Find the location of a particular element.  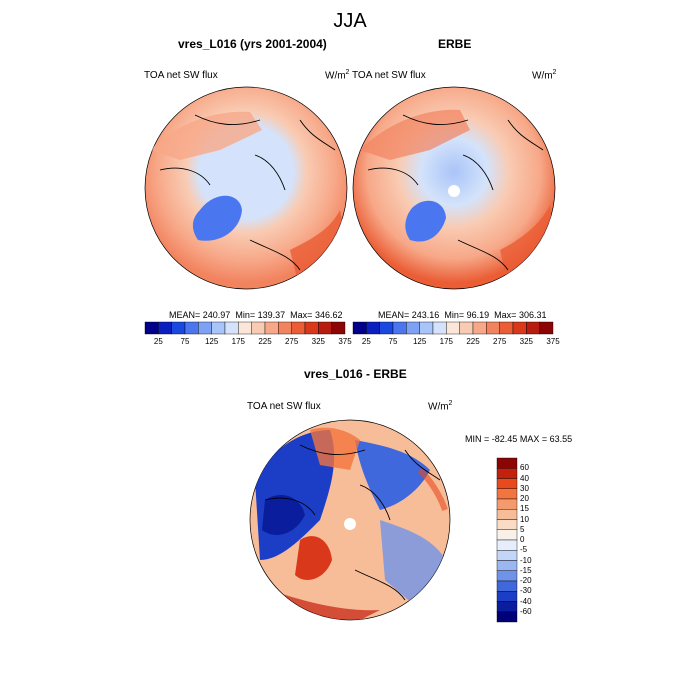

colorbar-tick-label: 5 is located at coordinates (522, 529).